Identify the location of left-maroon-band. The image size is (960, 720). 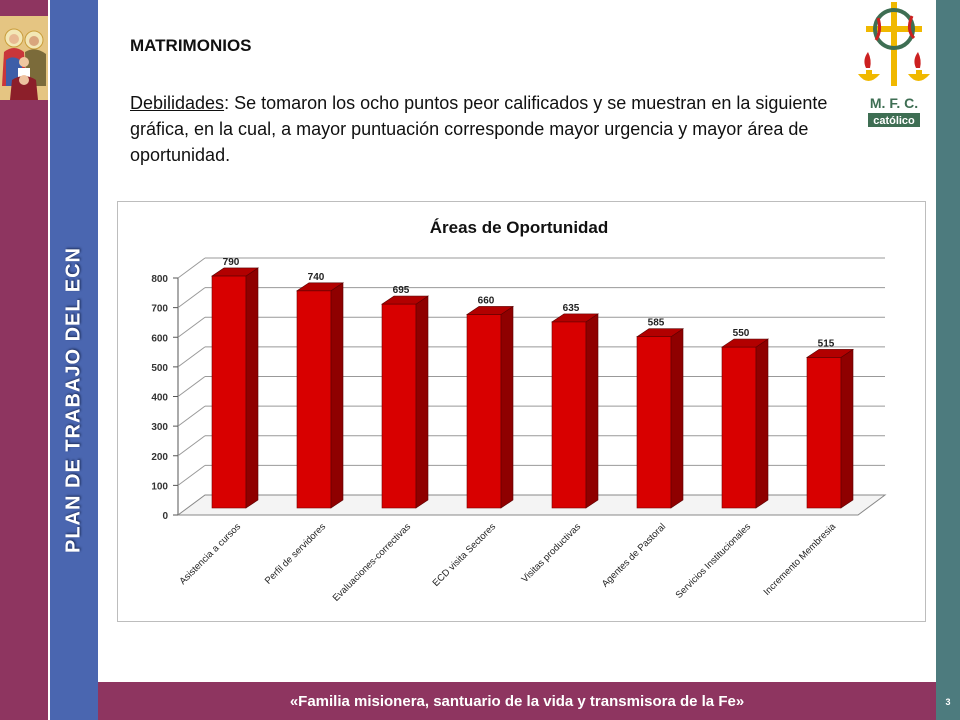
(24, 360).